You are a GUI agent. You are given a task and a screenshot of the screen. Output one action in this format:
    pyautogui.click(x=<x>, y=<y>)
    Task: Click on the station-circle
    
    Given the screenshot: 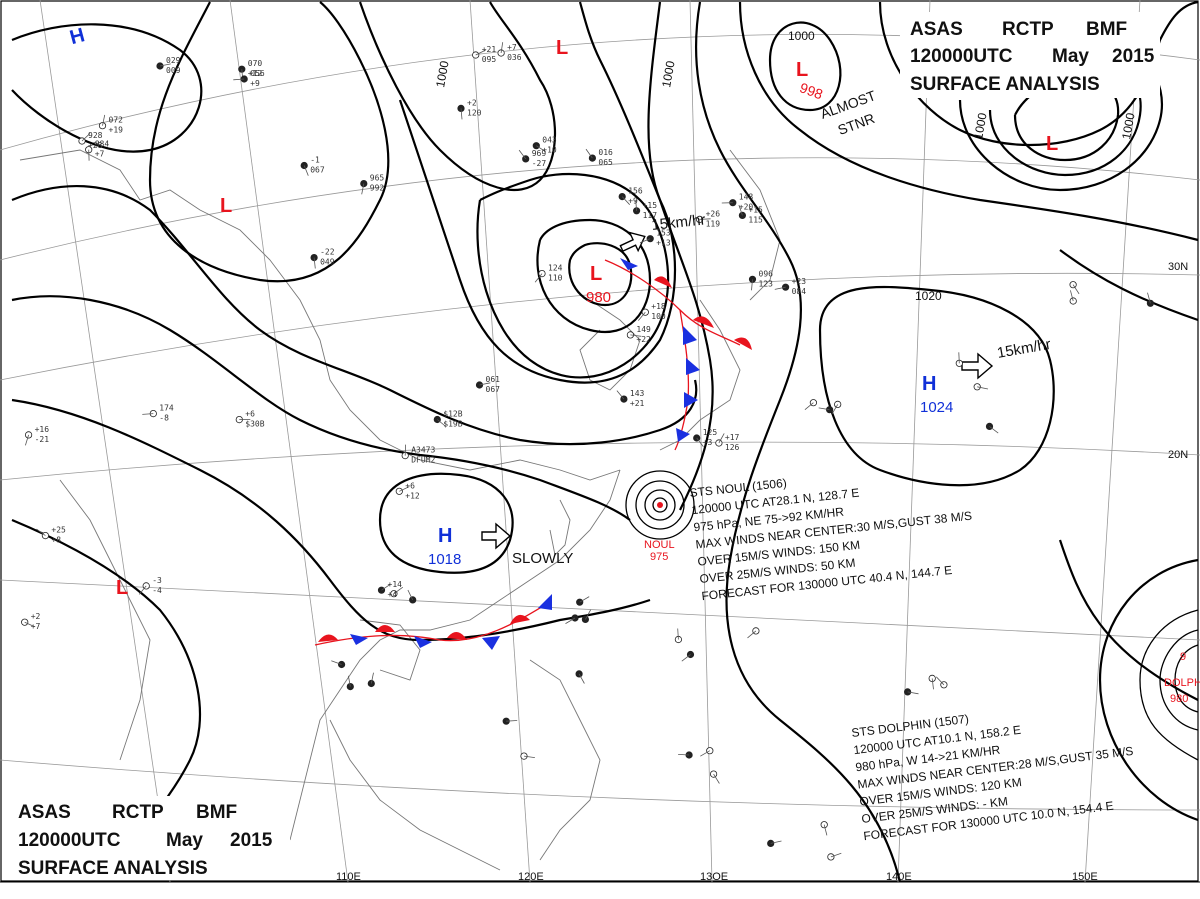 What is the action you would take?
    pyautogui.click(x=838, y=404)
    